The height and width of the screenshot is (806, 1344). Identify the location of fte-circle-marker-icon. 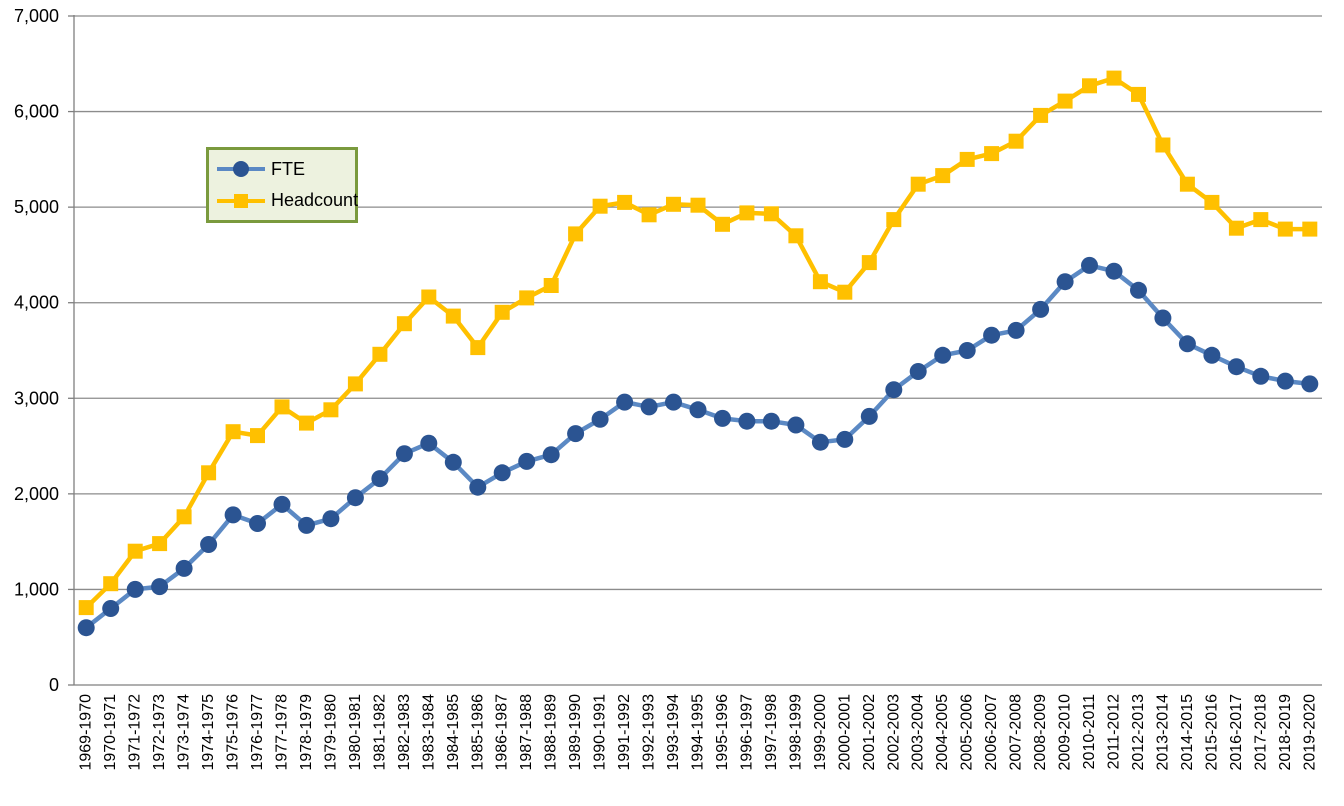
(241, 169).